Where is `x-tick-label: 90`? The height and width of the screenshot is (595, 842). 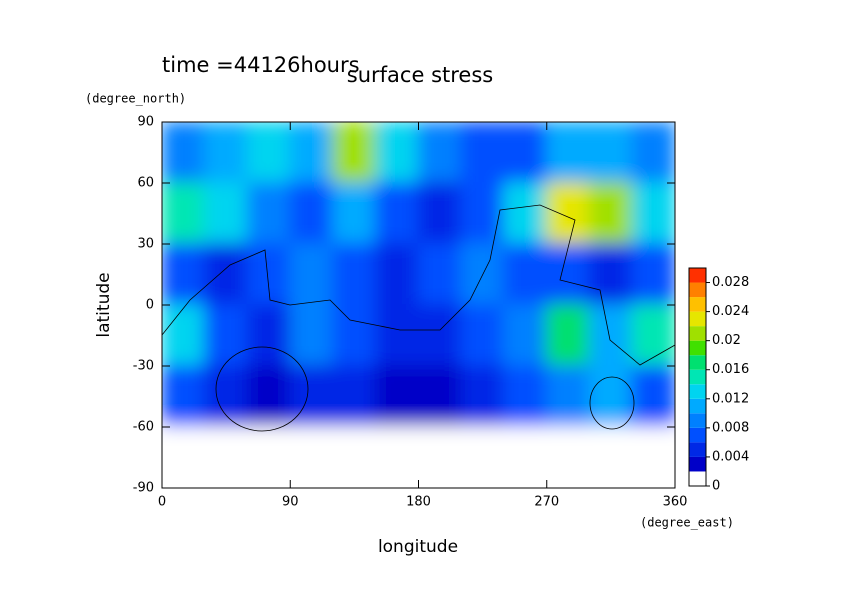 x-tick-label: 90 is located at coordinates (290, 502).